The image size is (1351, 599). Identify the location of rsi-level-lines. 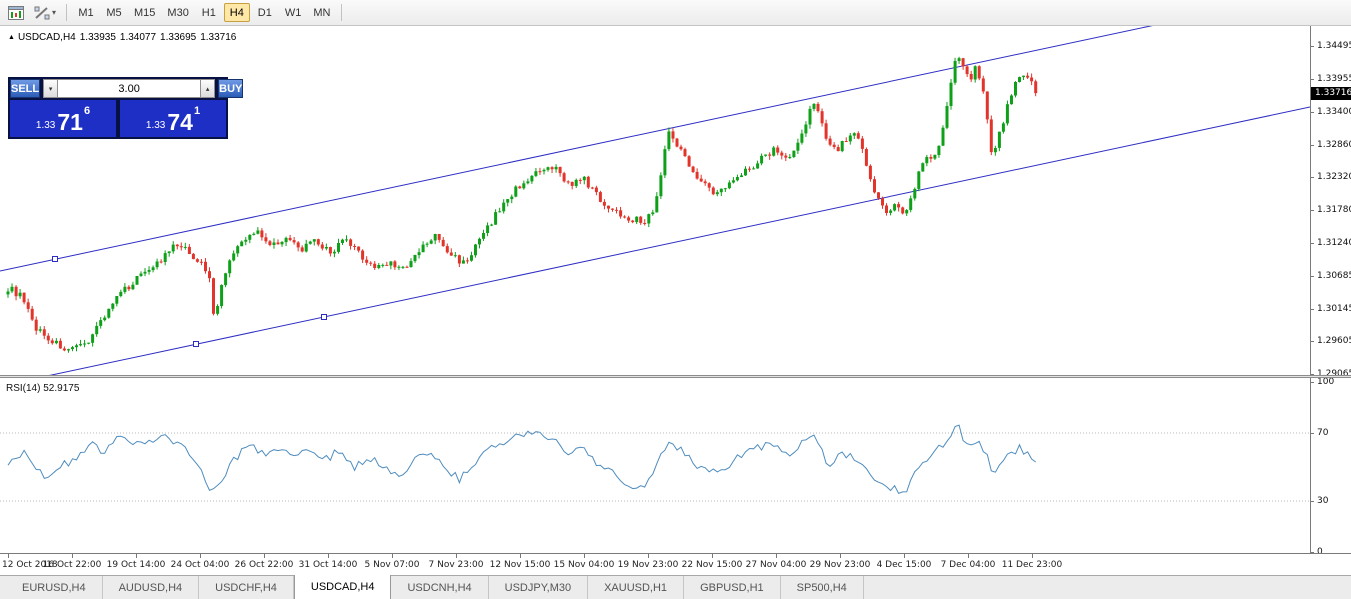
(655, 467).